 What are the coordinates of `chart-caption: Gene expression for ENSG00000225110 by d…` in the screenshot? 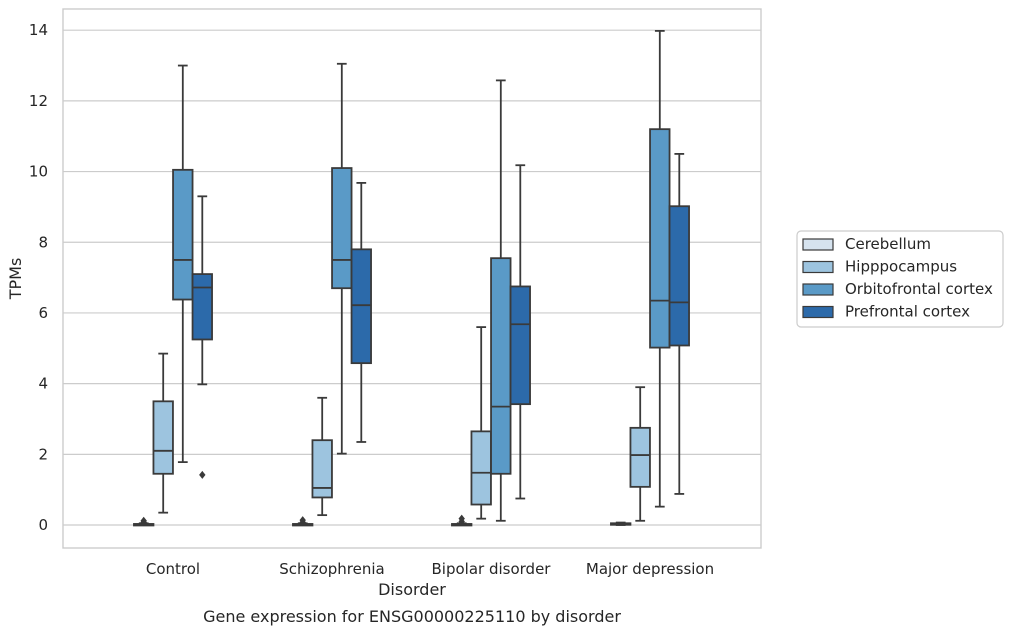 It's located at (412, 616).